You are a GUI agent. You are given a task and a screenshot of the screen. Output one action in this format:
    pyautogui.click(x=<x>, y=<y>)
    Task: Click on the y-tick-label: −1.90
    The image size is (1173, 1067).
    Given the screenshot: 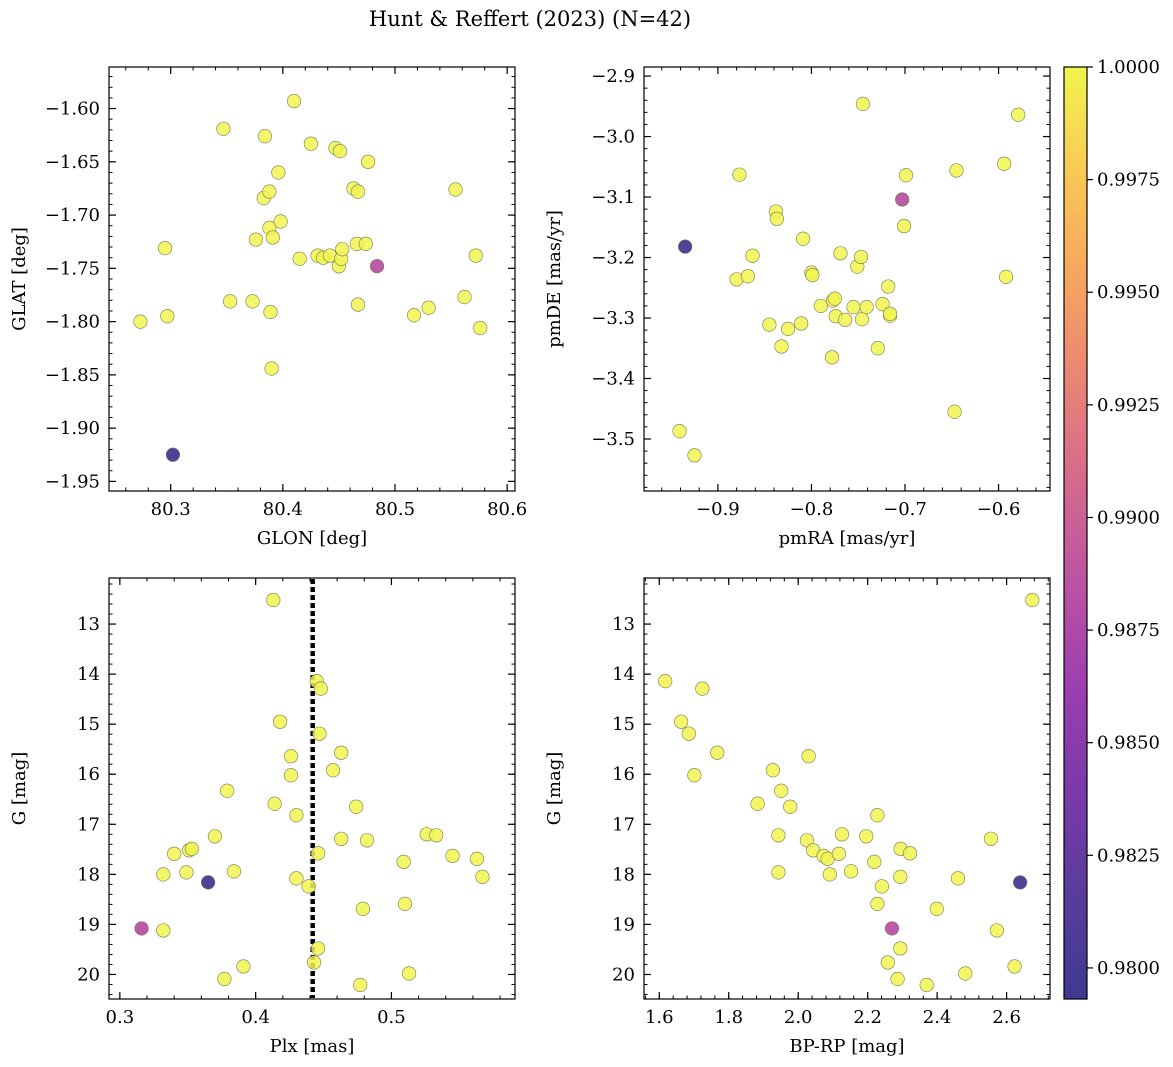 What is the action you would take?
    pyautogui.click(x=72, y=428)
    